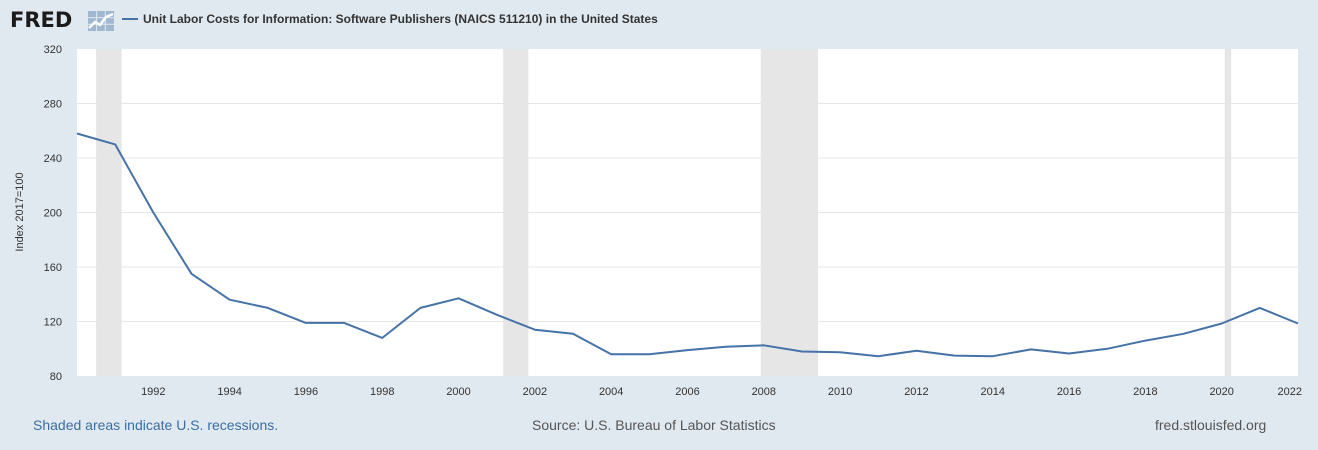  I want to click on site-link: fred.stlouisfed.org, so click(1211, 425).